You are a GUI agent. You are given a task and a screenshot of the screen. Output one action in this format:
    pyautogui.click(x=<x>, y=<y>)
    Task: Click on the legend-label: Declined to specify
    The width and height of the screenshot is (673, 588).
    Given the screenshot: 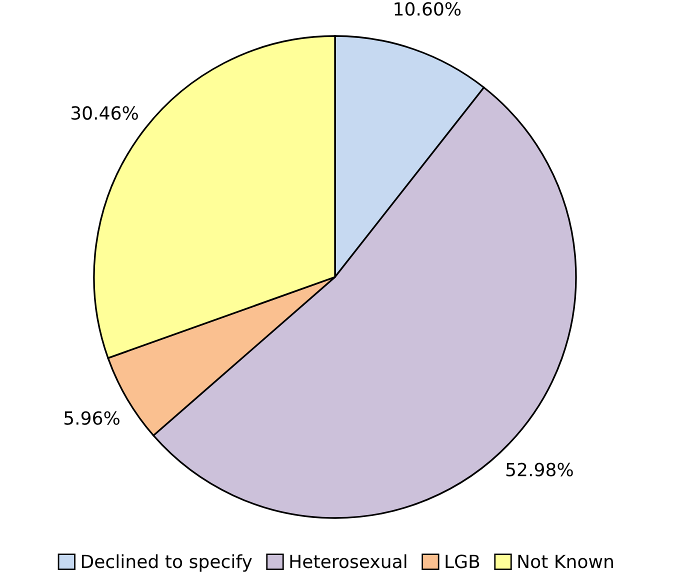 What is the action you would take?
    pyautogui.click(x=167, y=563)
    